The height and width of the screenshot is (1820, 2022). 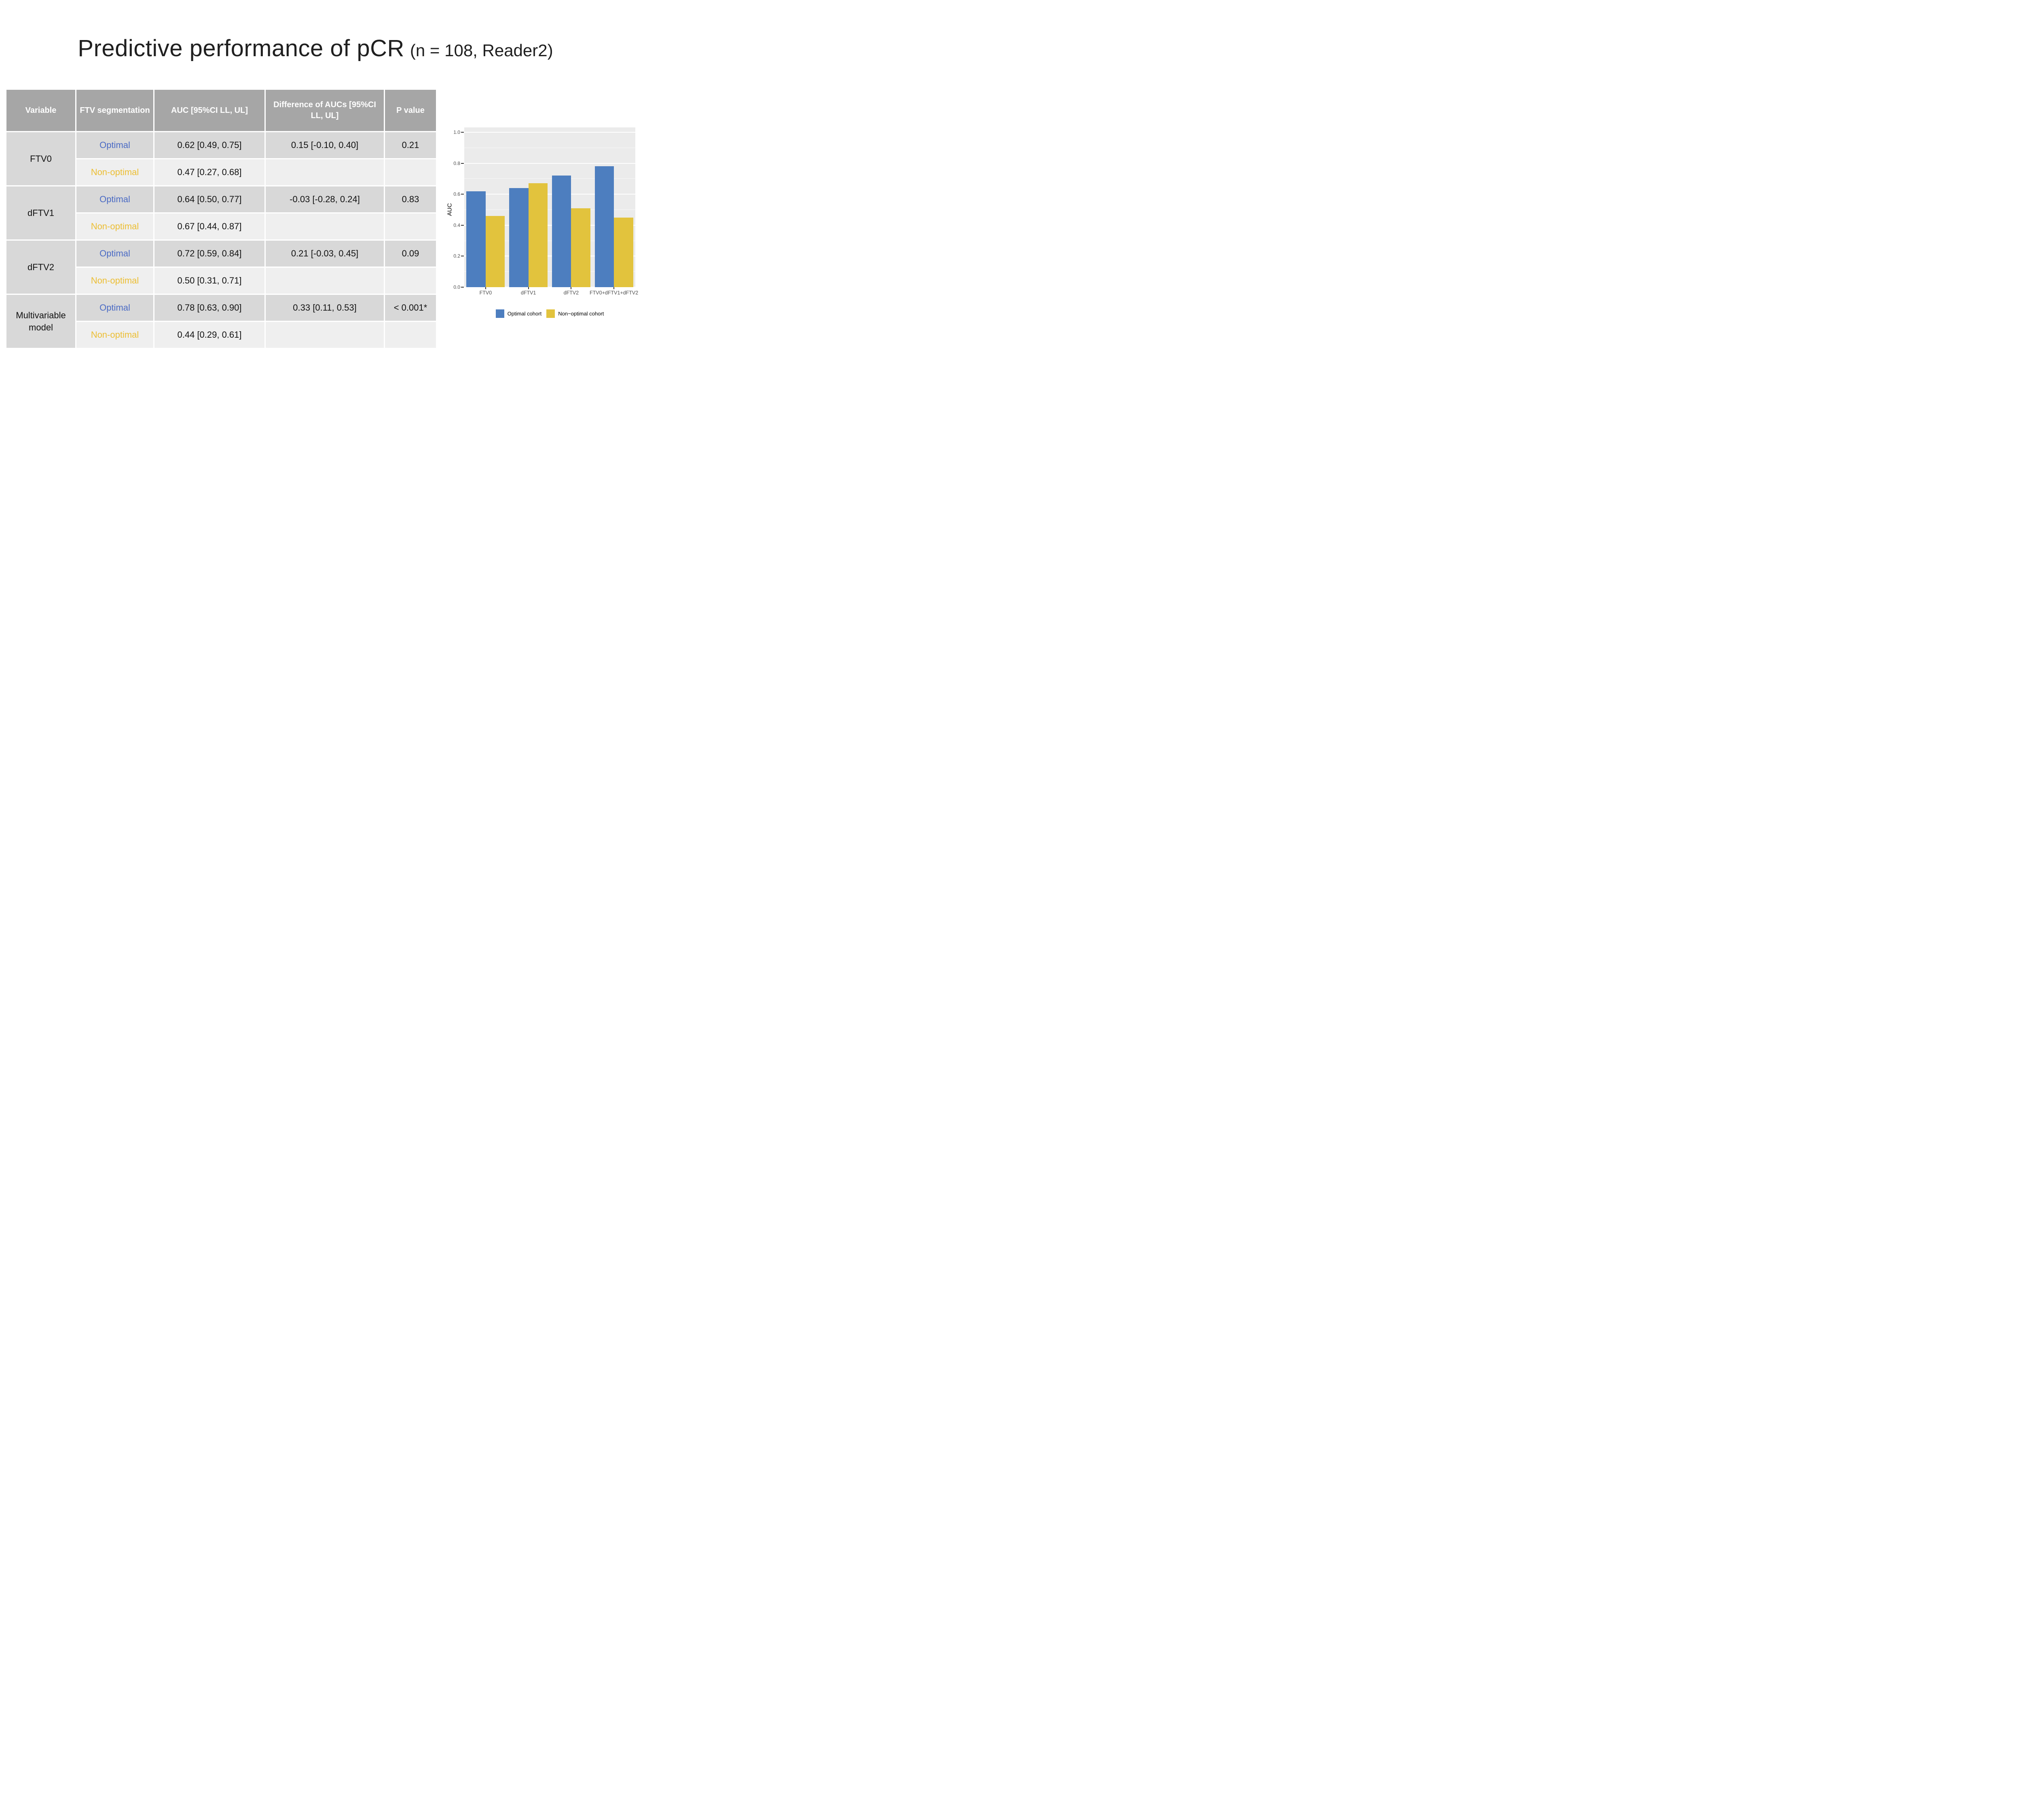 I want to click on slide-title-main: Predictive performance of pCR, so click(x=241, y=48).